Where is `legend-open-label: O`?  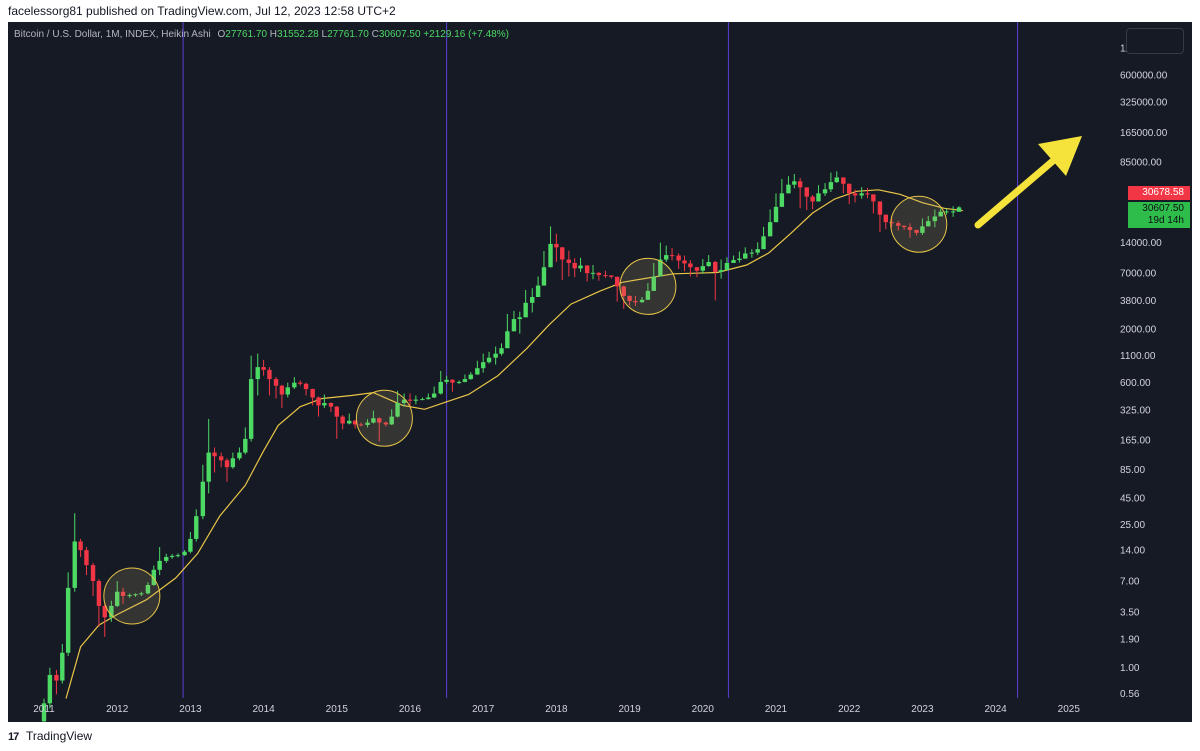
legend-open-label: O is located at coordinates (221, 34).